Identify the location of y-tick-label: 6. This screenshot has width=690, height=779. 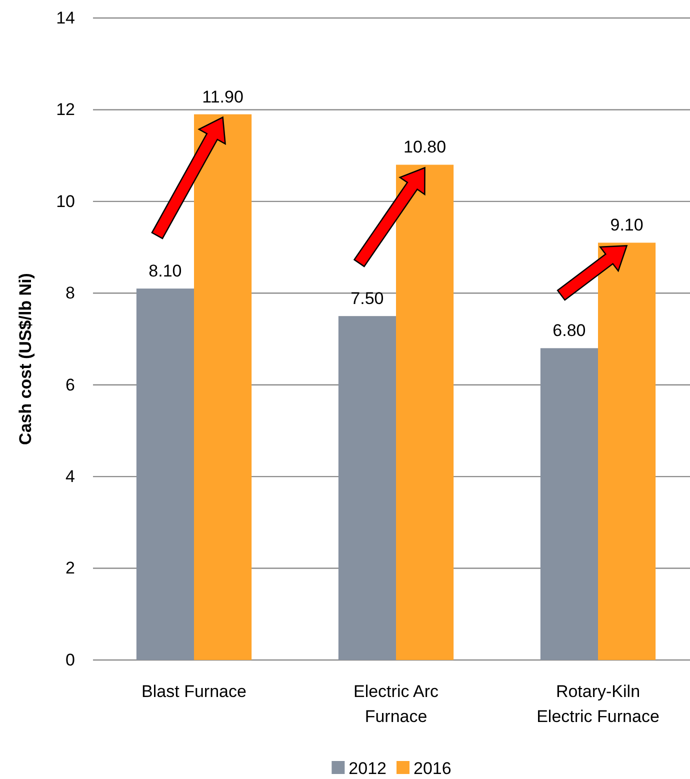
(70, 384).